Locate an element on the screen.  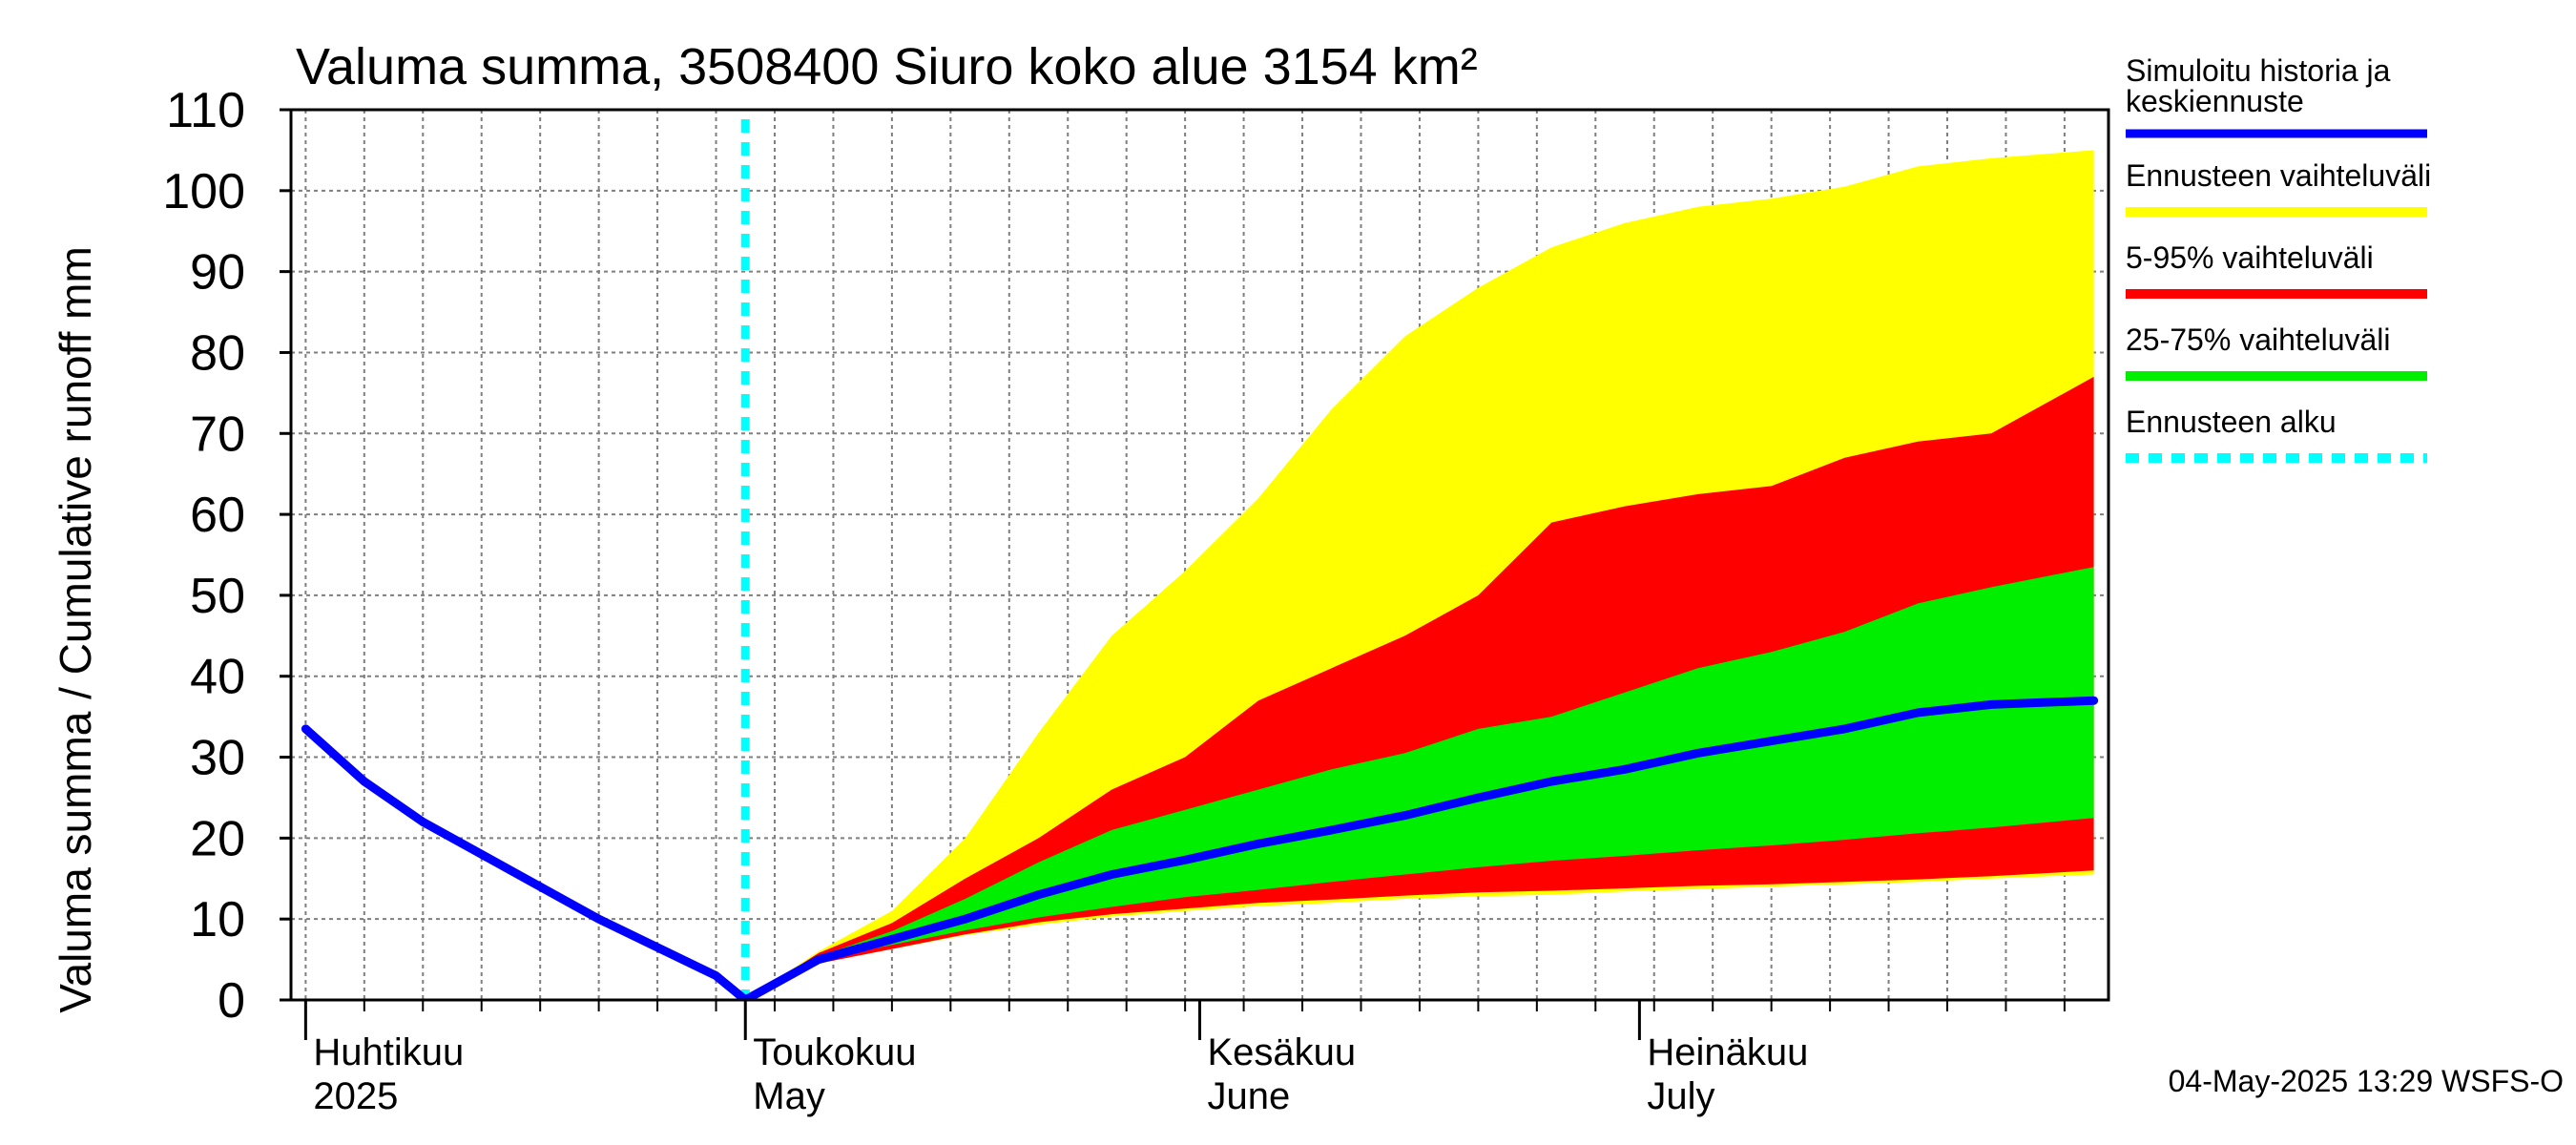
legend-label: 25-75% vaihteluväli is located at coordinates (2258, 340).